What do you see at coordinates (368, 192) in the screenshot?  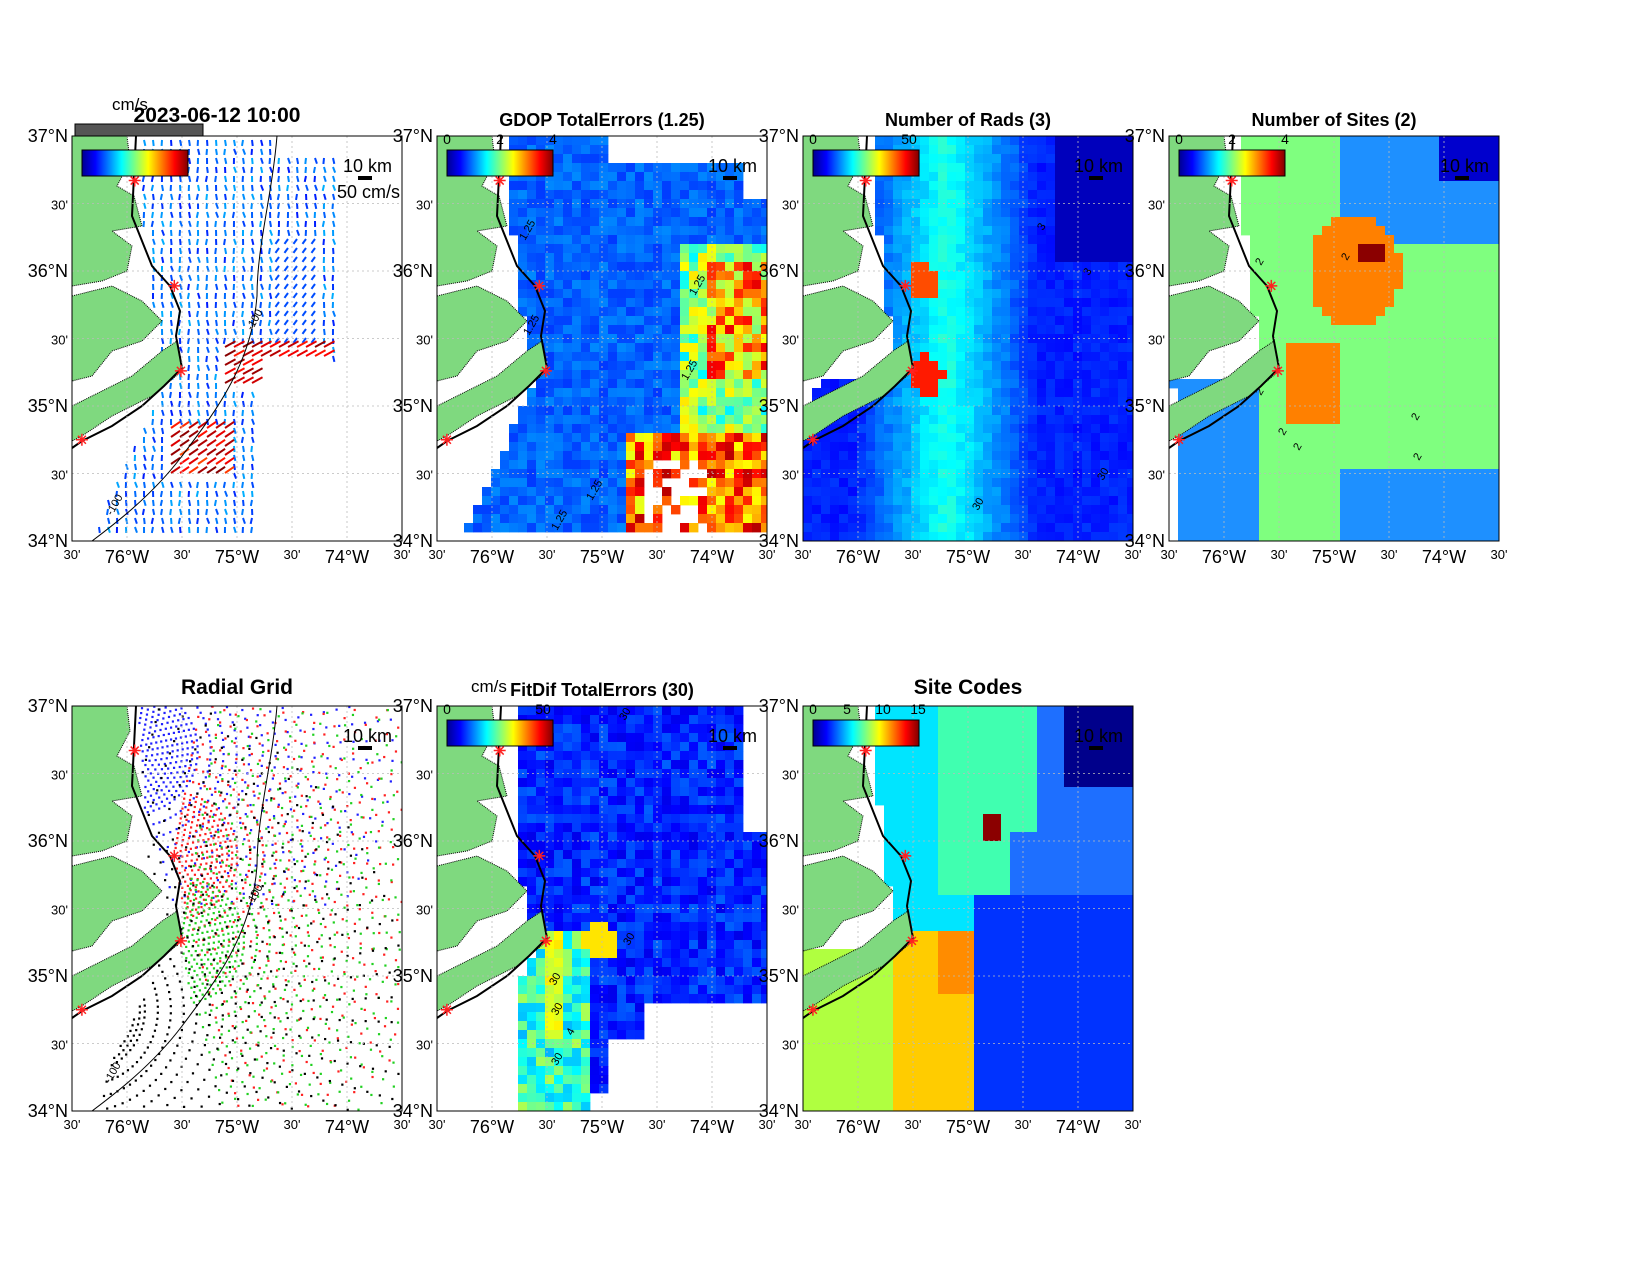 I see `vector-scale-label: 50 cm/s` at bounding box center [368, 192].